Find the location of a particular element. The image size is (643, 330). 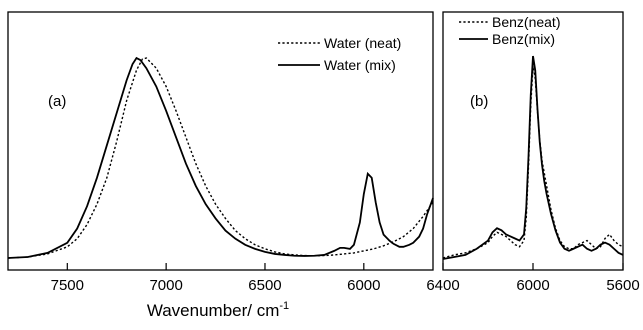

panel-a-legend: Water (neat) Water (mix) is located at coordinates (339, 54).